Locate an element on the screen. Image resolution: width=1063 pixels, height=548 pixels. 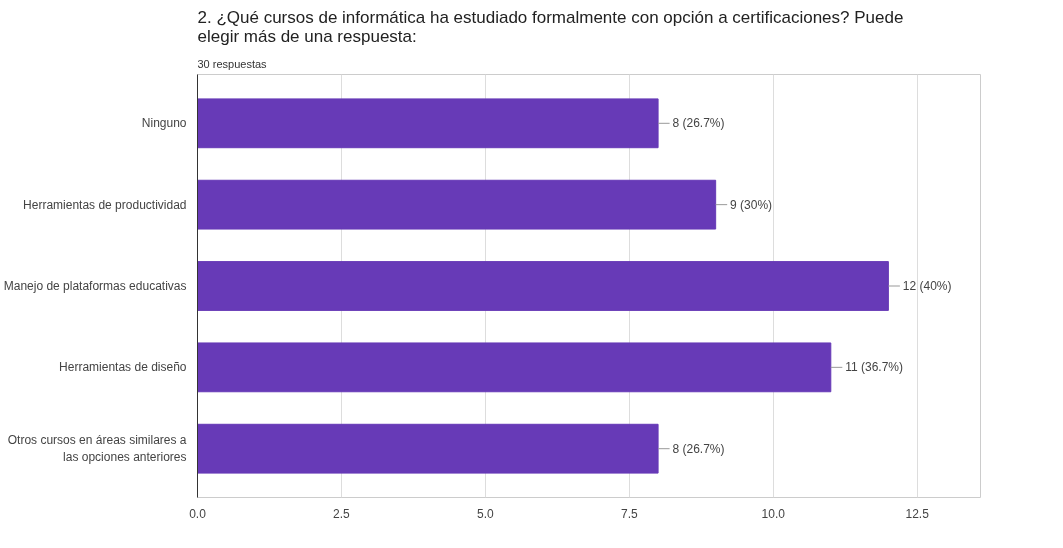
x-tick-label: 10.0 is located at coordinates (773, 513).